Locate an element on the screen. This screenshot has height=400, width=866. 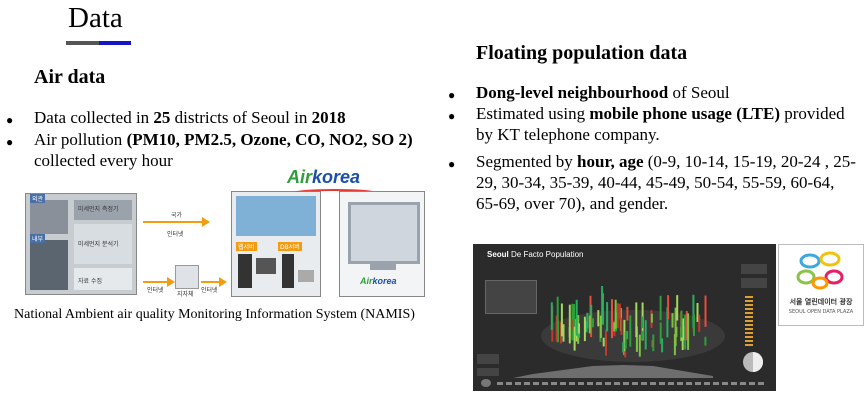
pm-sampler-photo is located at coordinates (103, 210).